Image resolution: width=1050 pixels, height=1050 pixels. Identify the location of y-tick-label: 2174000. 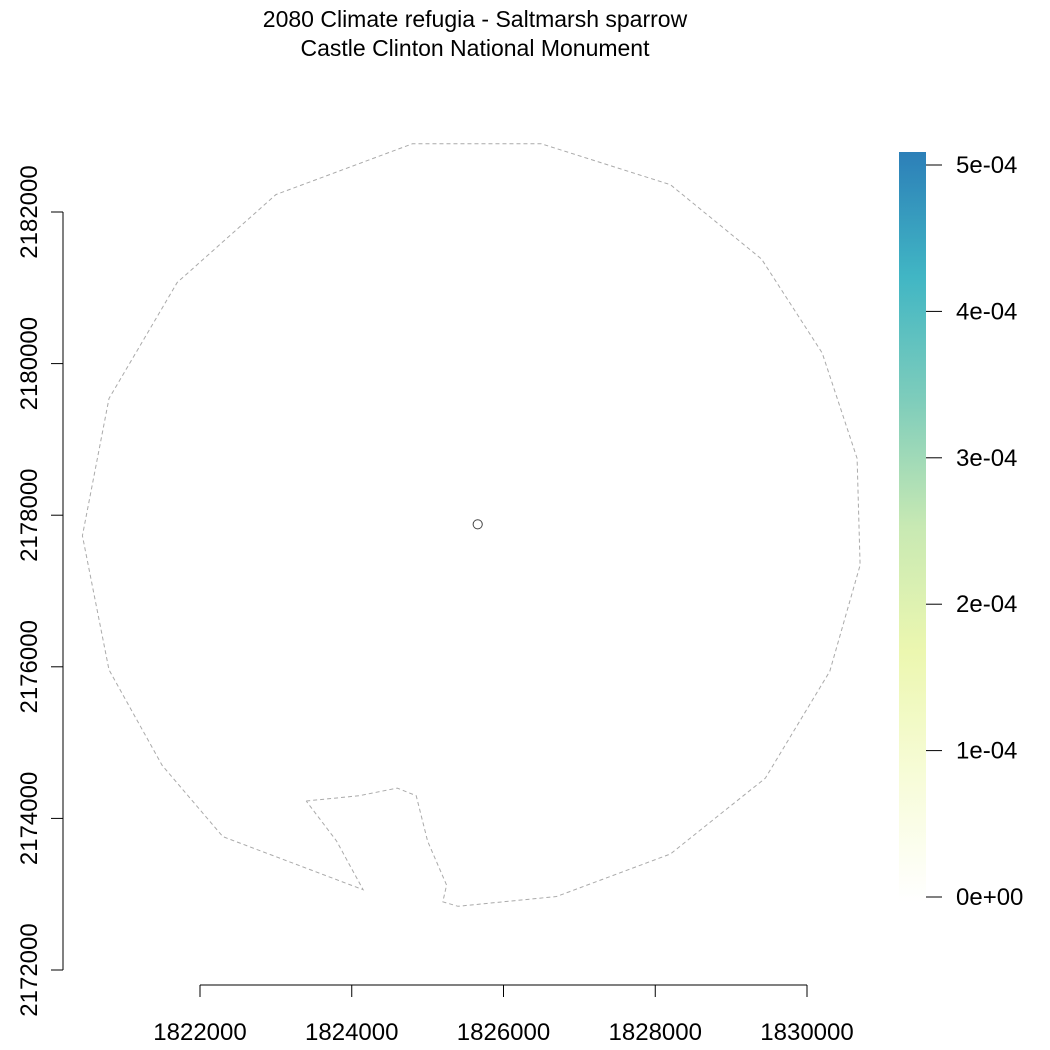
(29, 818).